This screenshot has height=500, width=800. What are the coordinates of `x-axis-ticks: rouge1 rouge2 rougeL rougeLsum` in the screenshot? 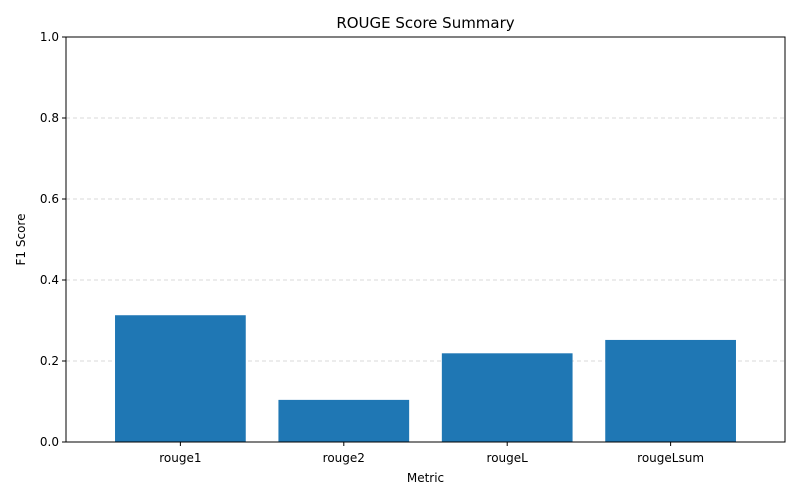 It's located at (431, 453).